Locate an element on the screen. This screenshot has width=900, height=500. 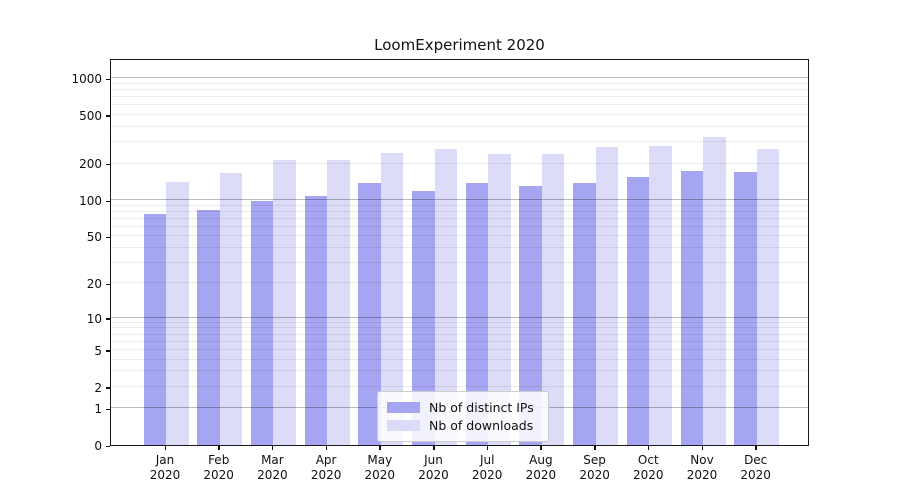
x-tick-label: Aug 2020 is located at coordinates (541, 467).